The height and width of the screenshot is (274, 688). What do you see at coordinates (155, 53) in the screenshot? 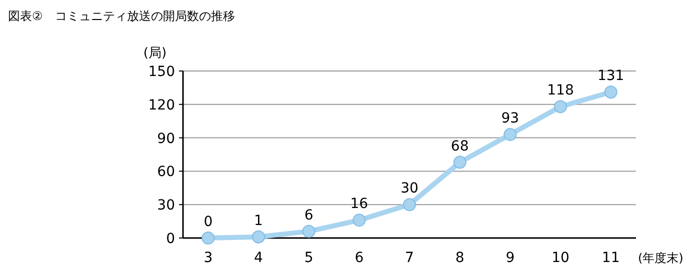
I see `y-axis-title: (局)` at bounding box center [155, 53].